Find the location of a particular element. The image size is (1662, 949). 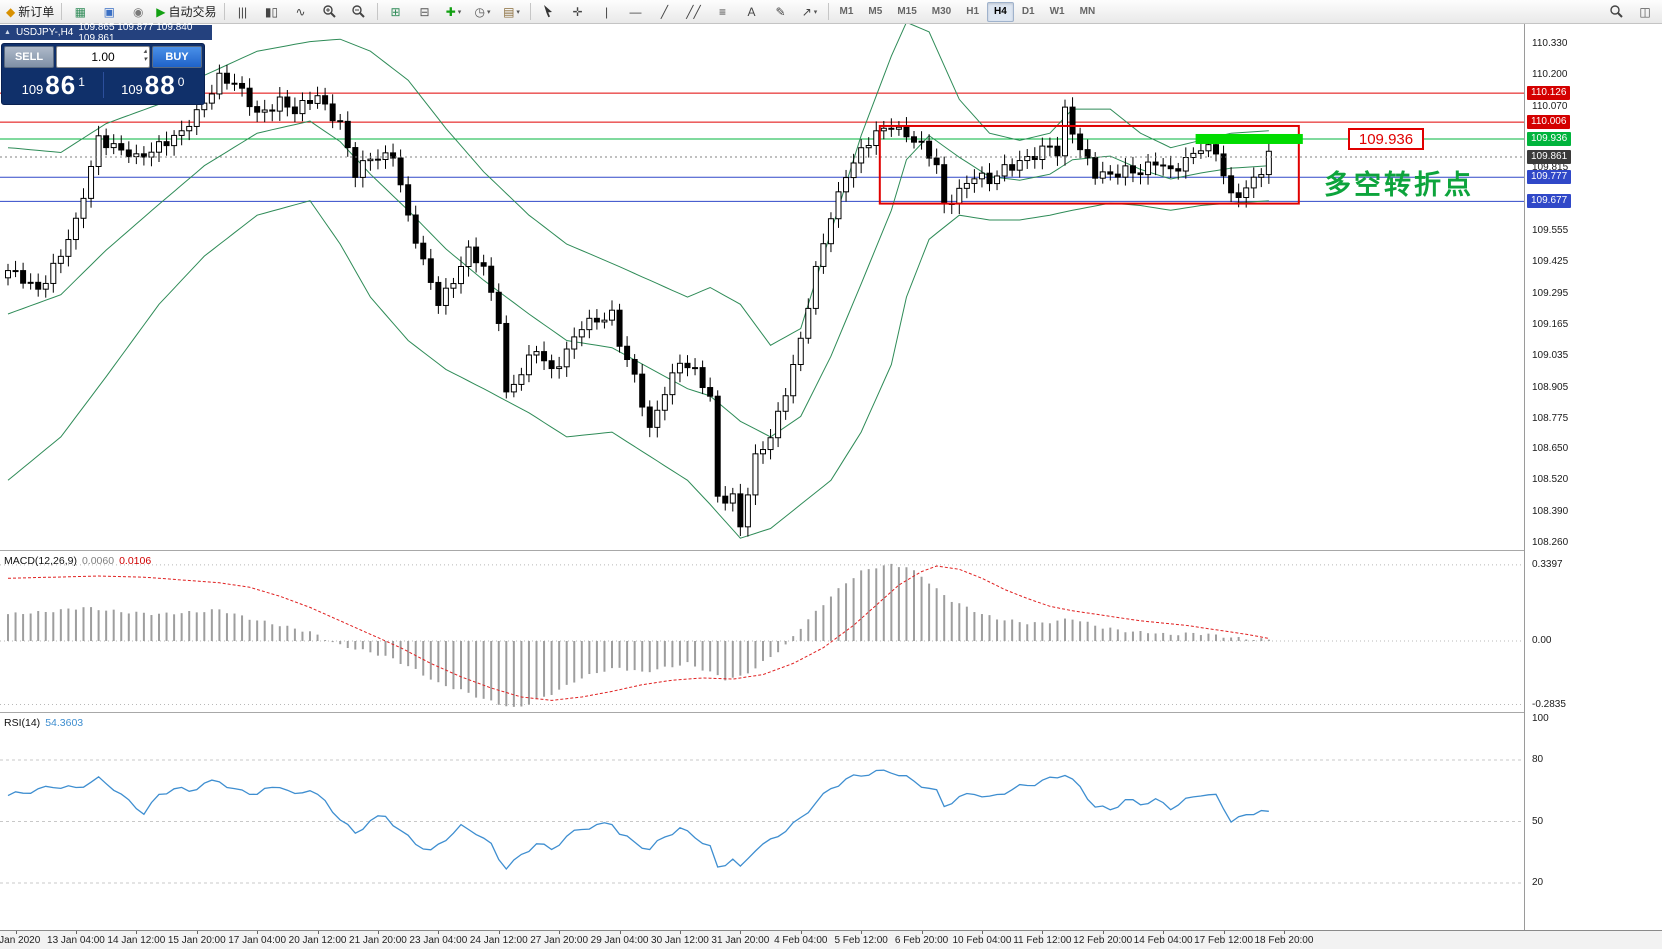

text-label-button: ✎ is located at coordinates (781, 12).